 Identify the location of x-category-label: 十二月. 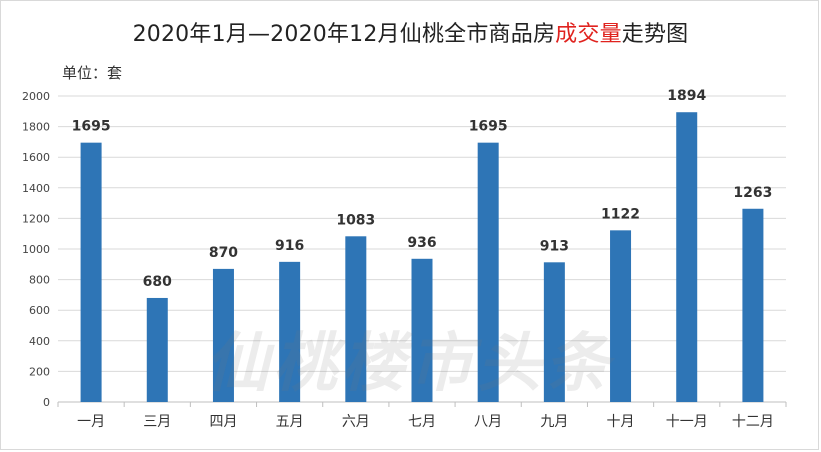
(753, 422).